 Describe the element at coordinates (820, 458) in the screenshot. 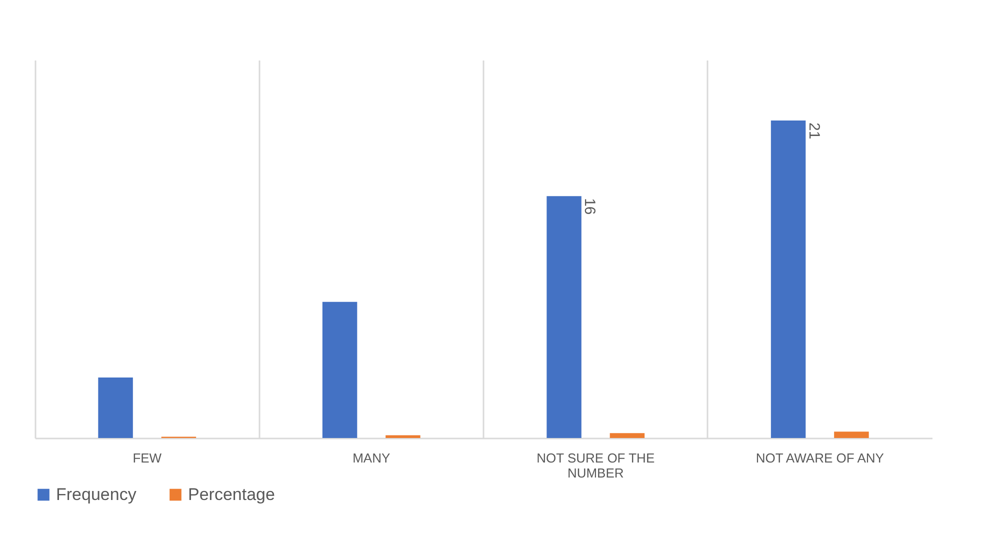

I see `x-tick-label: NOT AWARE OF ANY` at that location.